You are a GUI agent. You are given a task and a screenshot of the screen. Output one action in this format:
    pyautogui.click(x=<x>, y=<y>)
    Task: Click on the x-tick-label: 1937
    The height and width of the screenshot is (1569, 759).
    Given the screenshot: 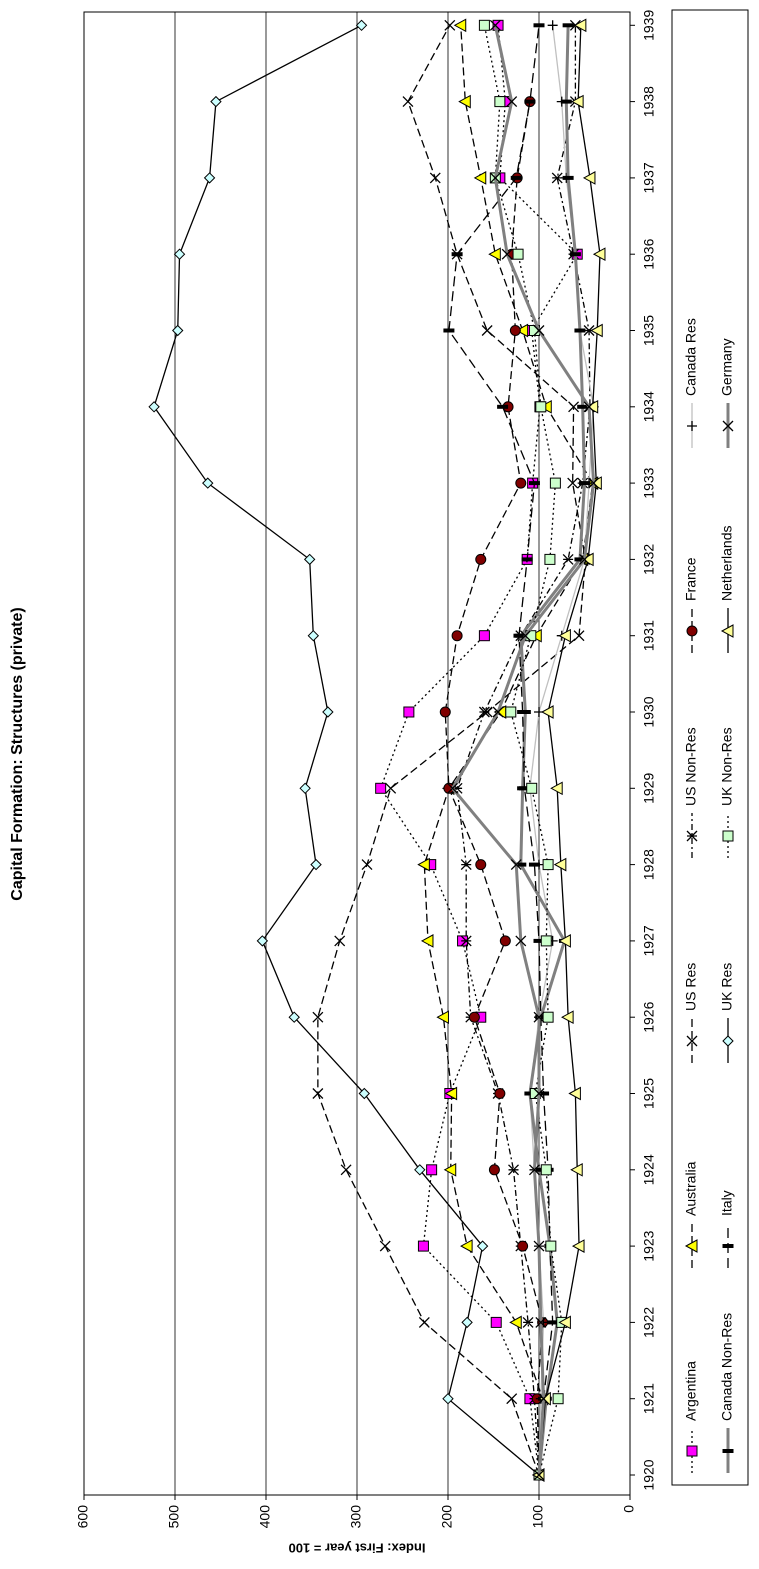 What is the action you would take?
    pyautogui.click(x=649, y=177)
    